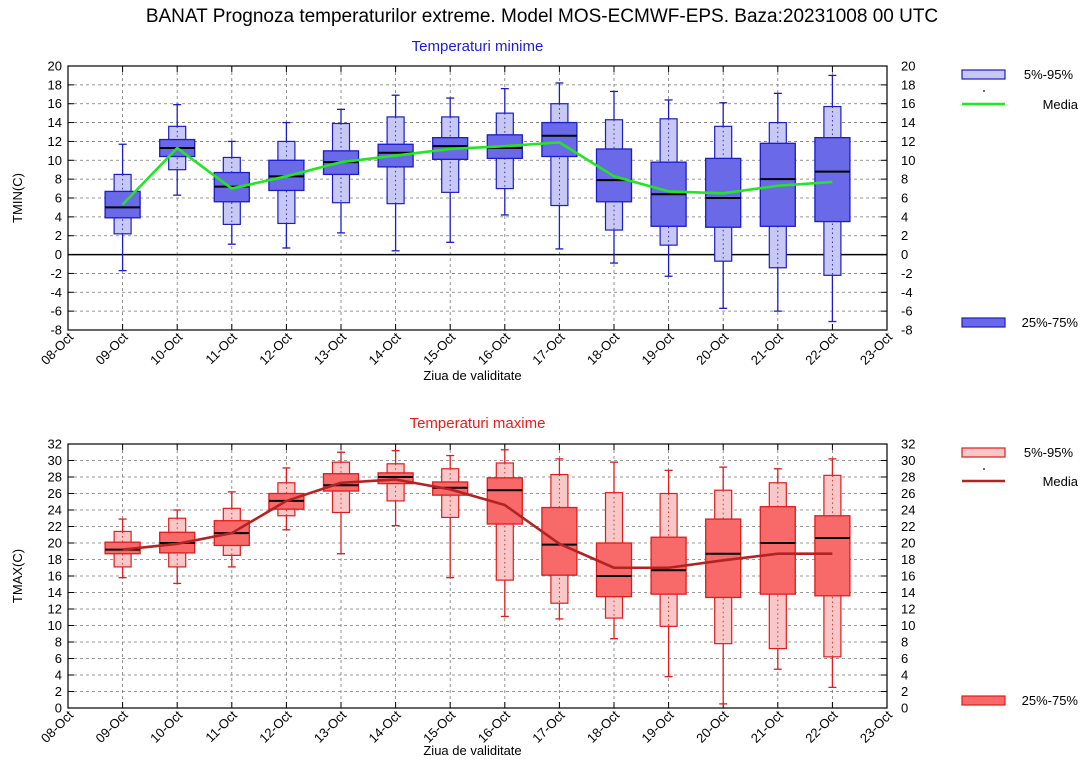  Describe the element at coordinates (166, 348) in the screenshot. I see `x-tick-label: 10-Oct` at that location.